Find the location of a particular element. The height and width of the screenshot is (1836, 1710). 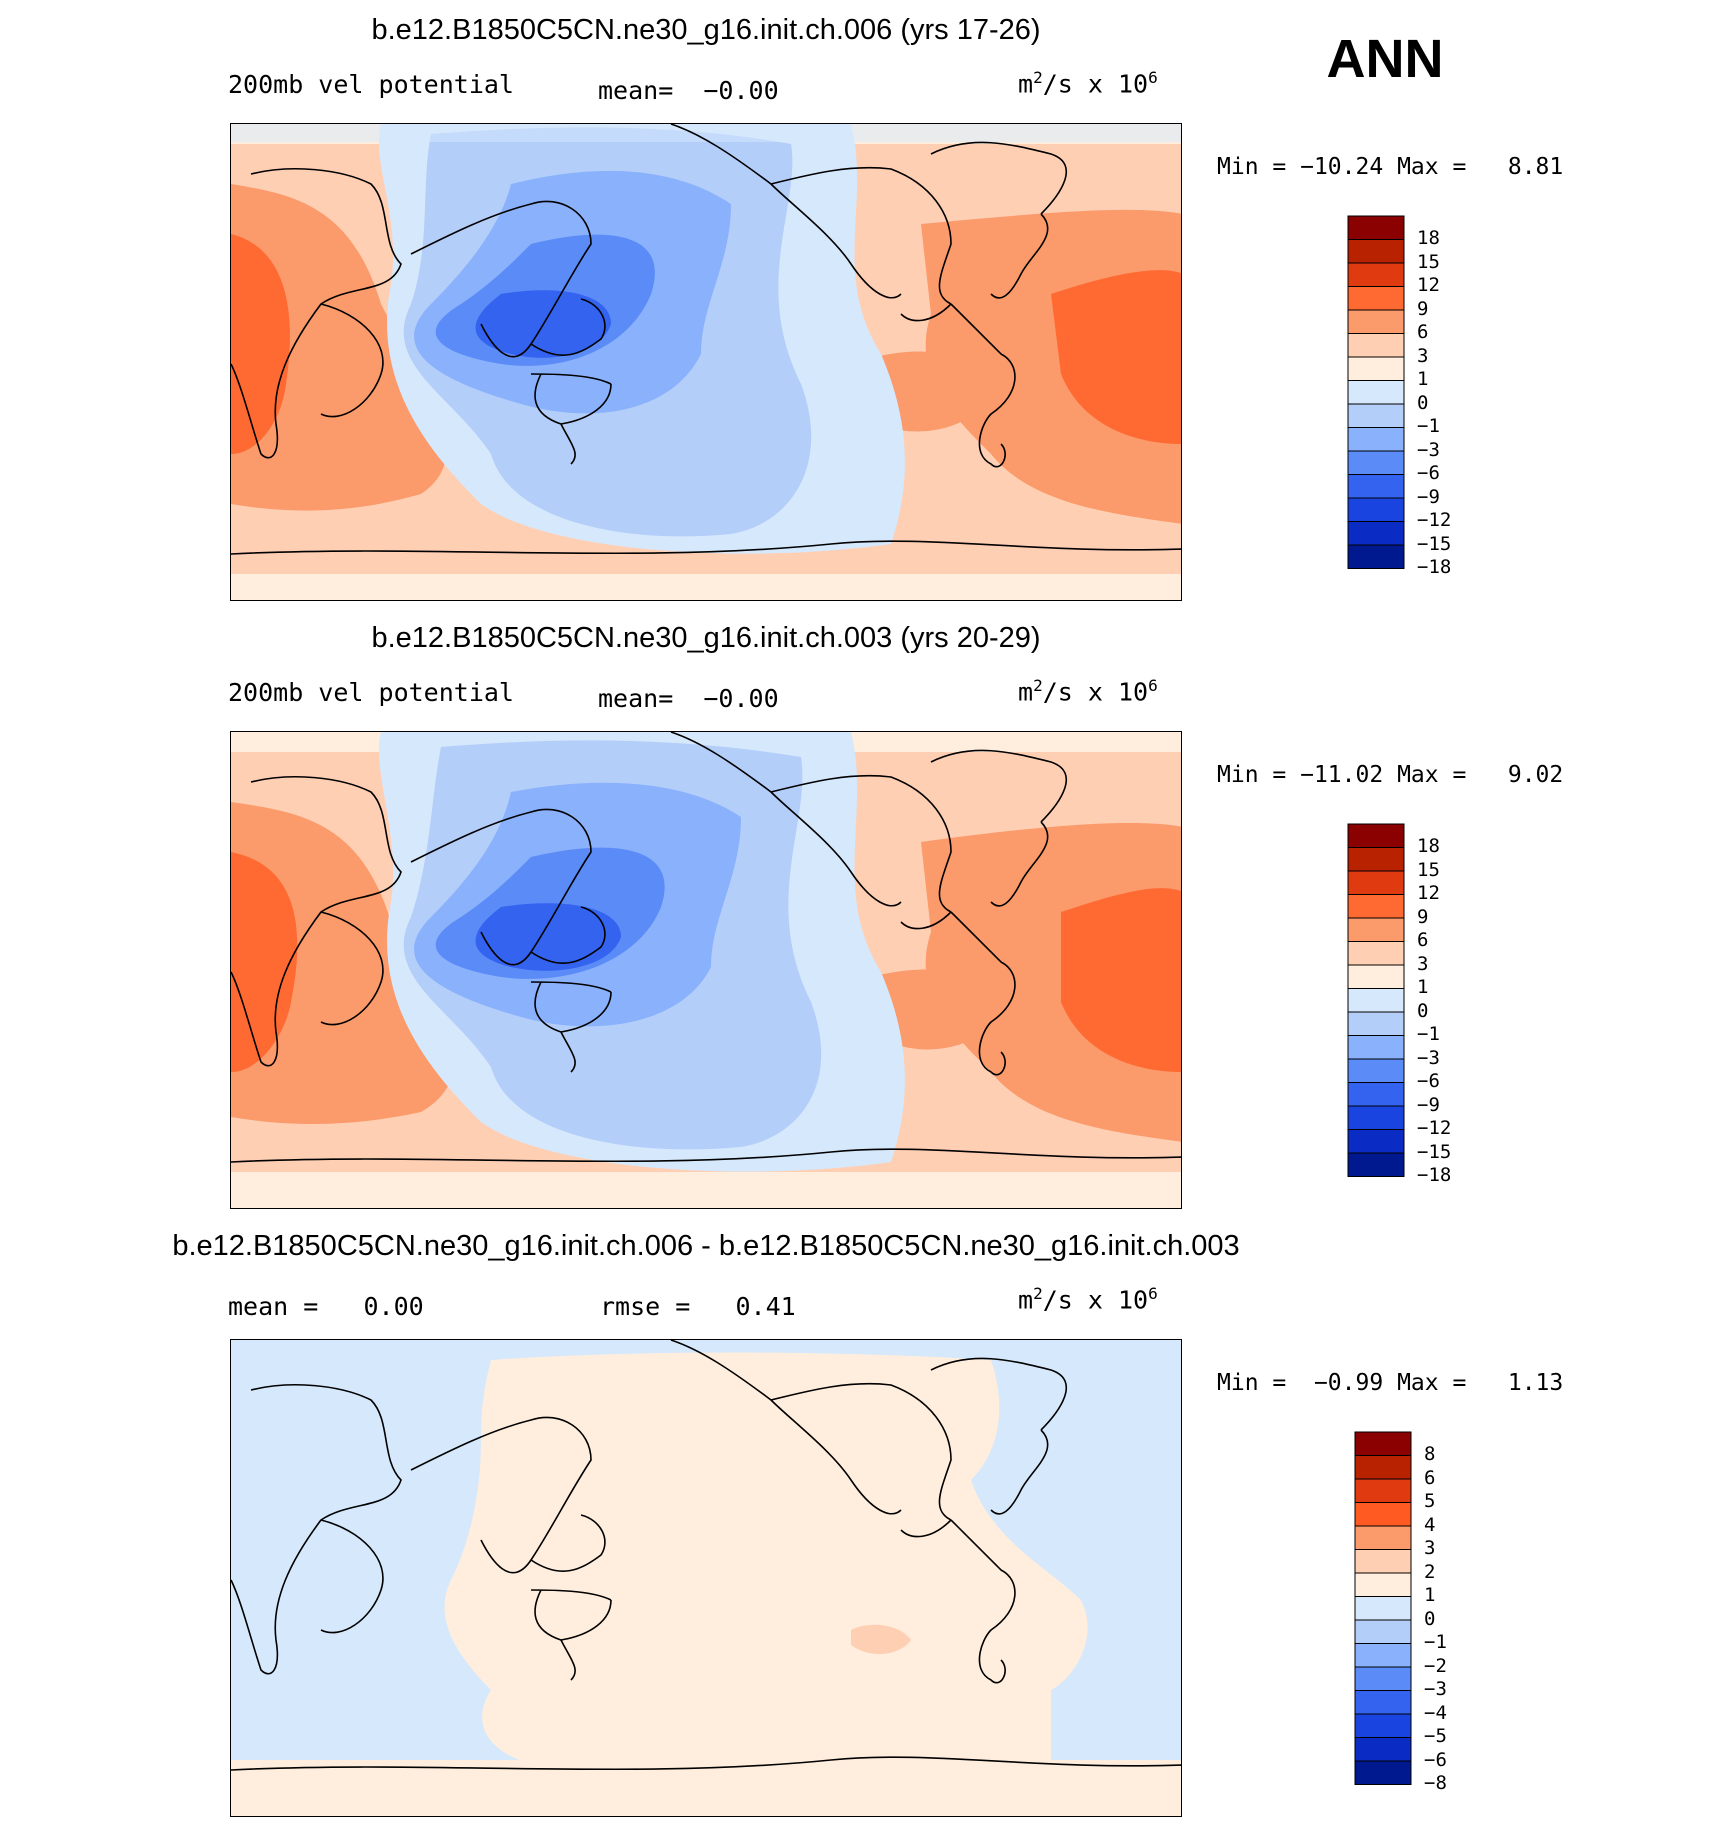

panel1-mean-label: mean= is located at coordinates (636, 90).